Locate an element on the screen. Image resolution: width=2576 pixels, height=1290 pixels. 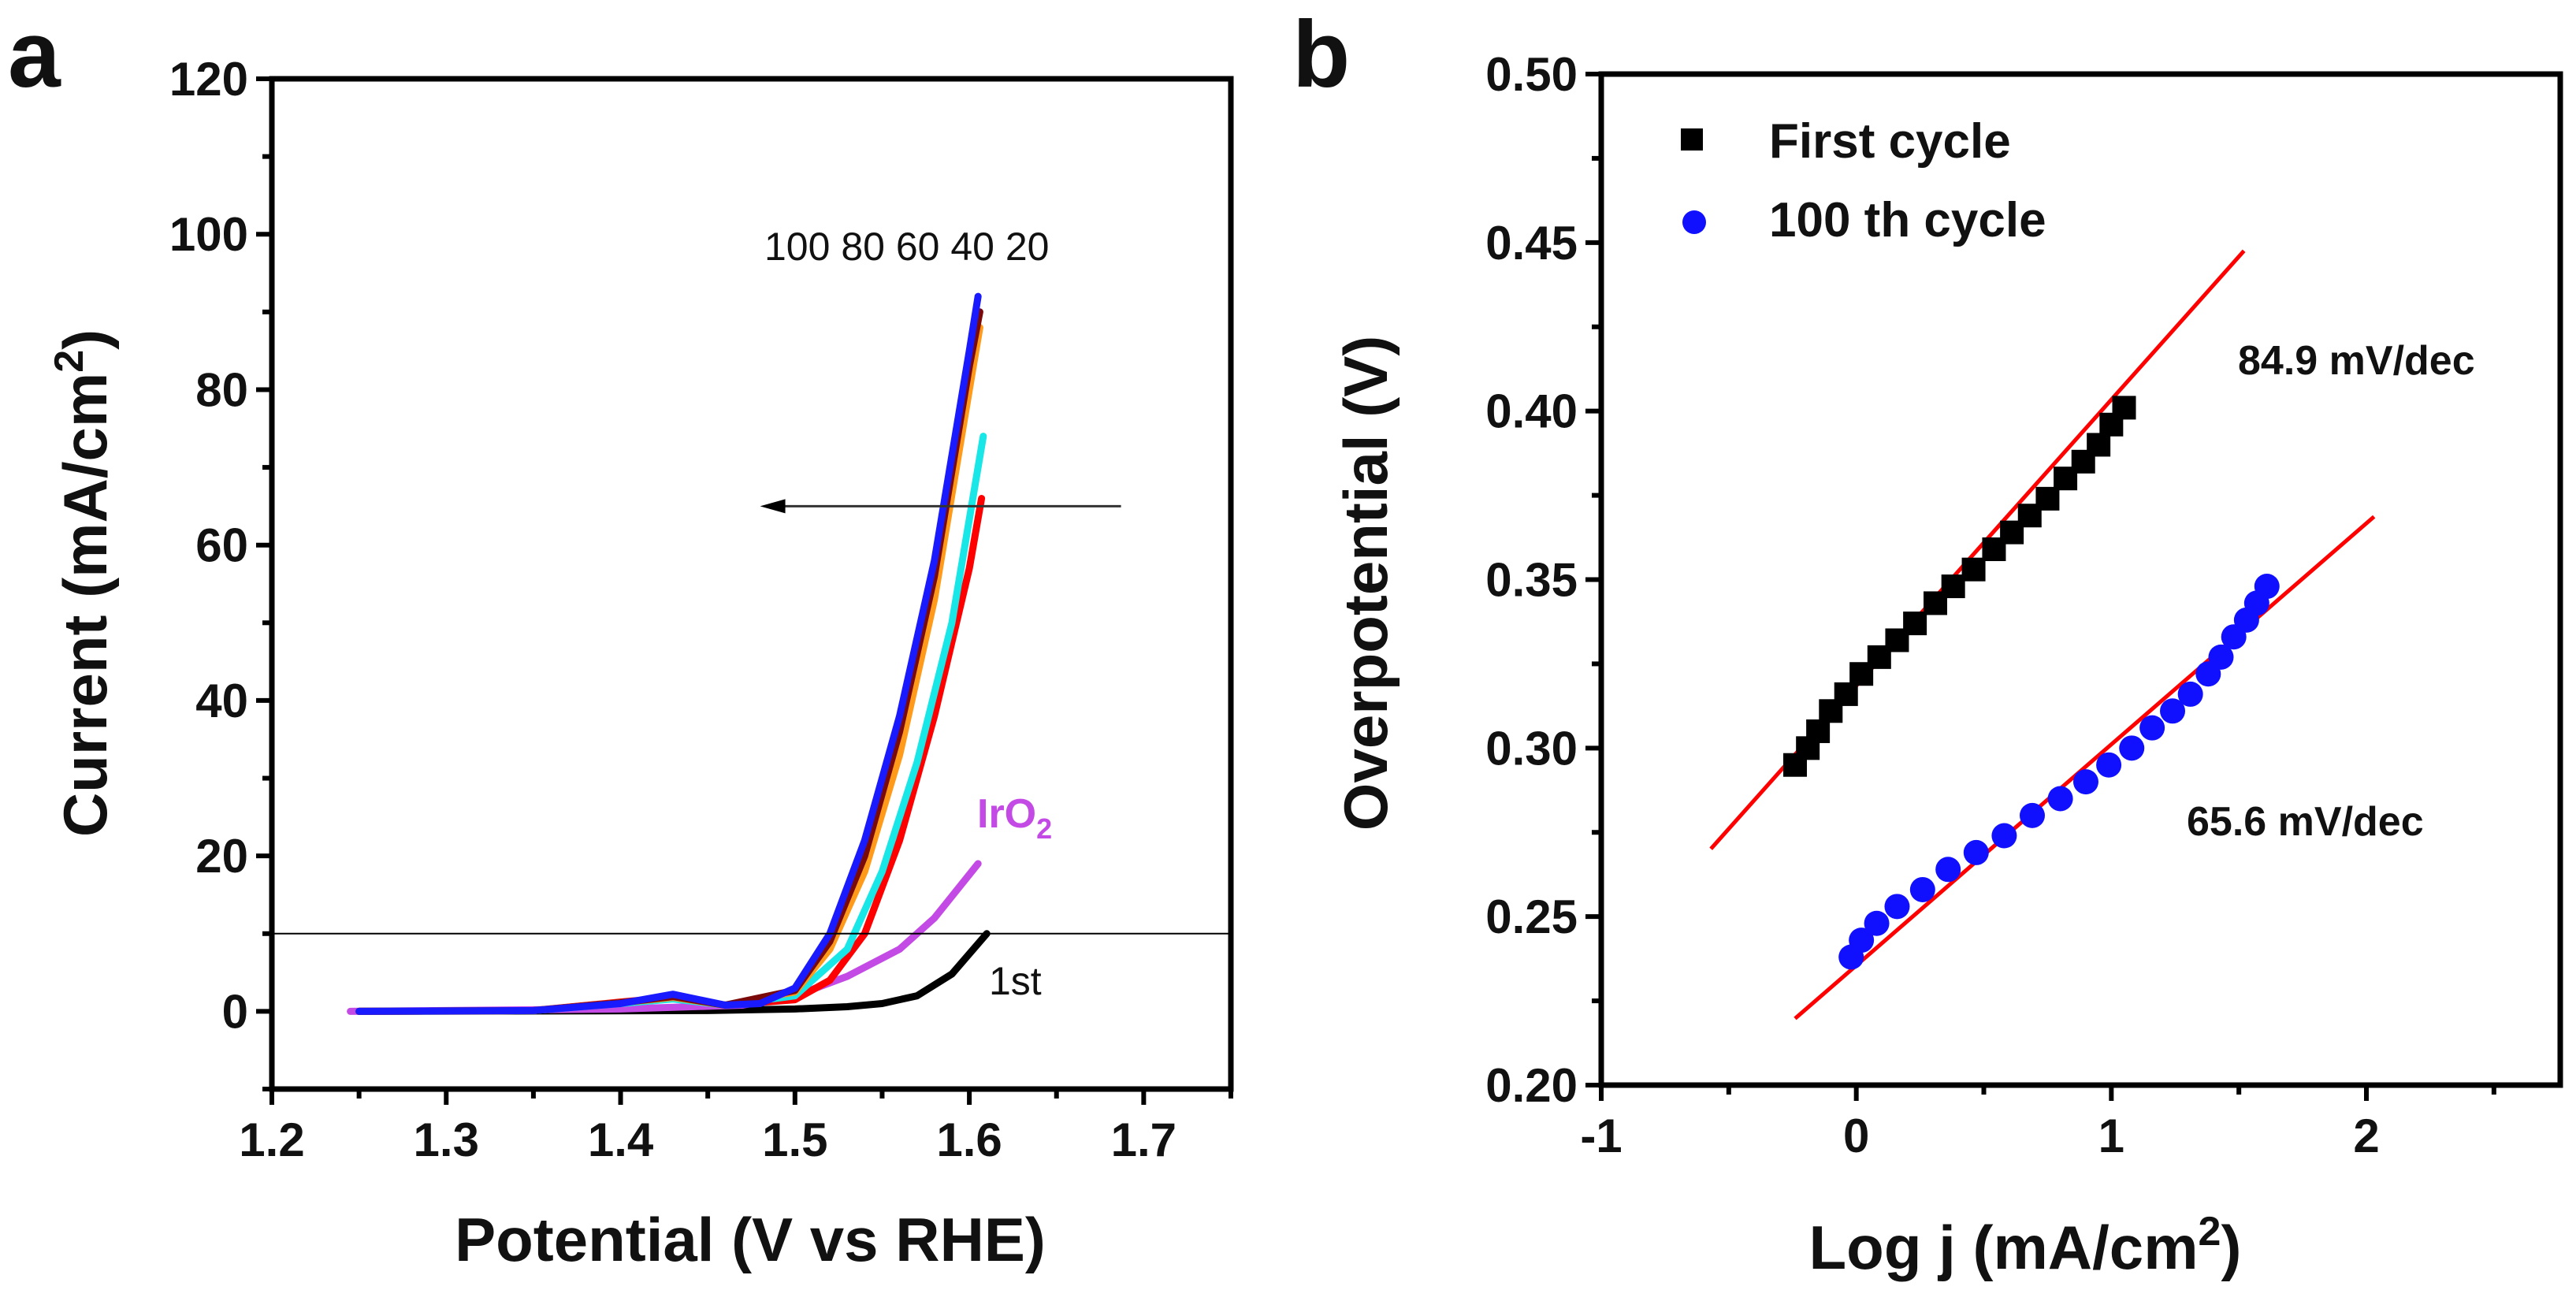
x-axis-title-b: Log j (mA/cm2) is located at coordinates (2025, 1245).